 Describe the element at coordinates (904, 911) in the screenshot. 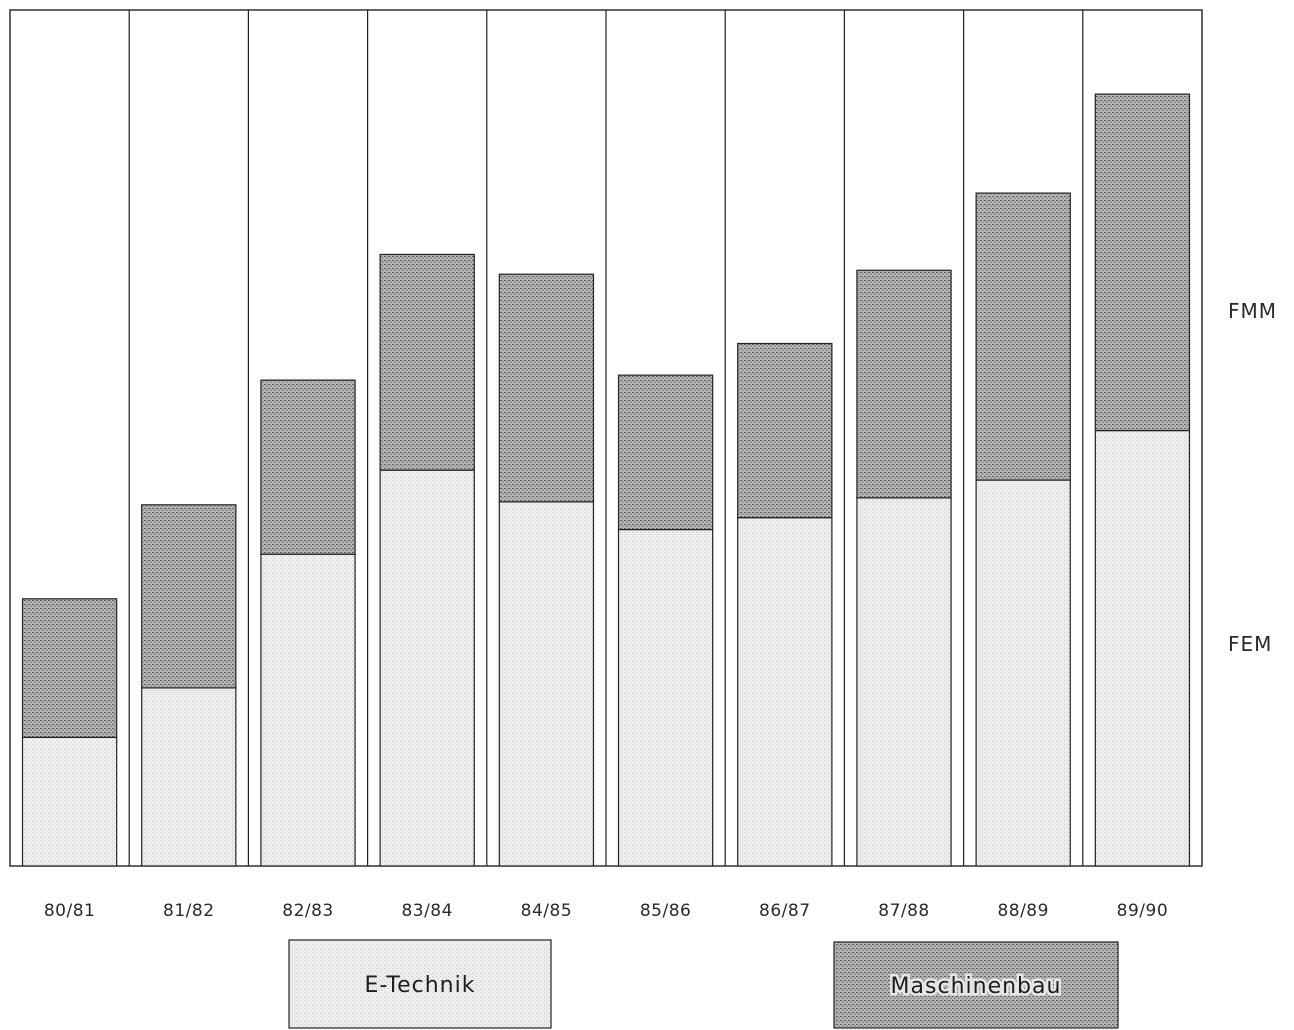

I see `x-tick-label: 87/88` at that location.